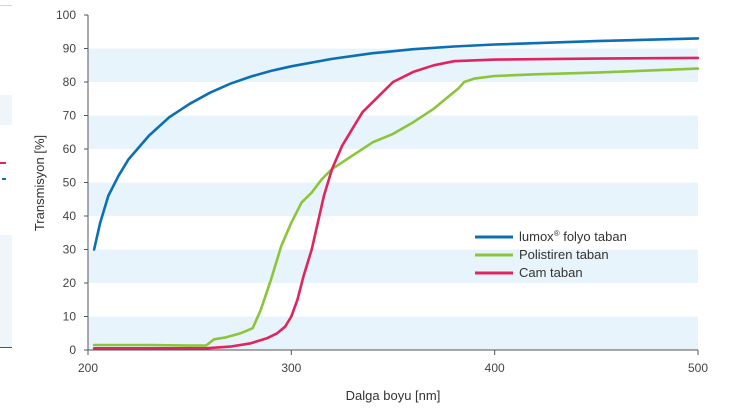 The width and height of the screenshot is (731, 410). I want to click on x-tick-label: 500, so click(698, 368).